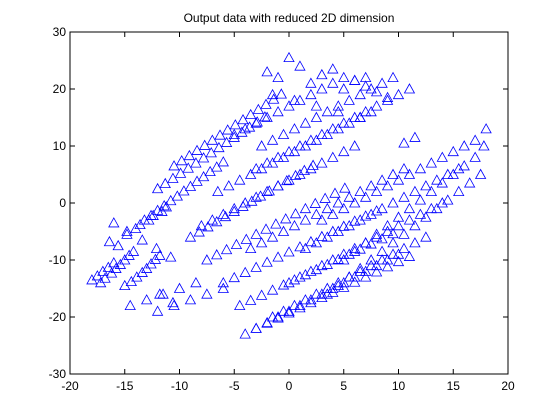 The width and height of the screenshot is (560, 420). I want to click on y-tick-label: 30, so click(60, 32).